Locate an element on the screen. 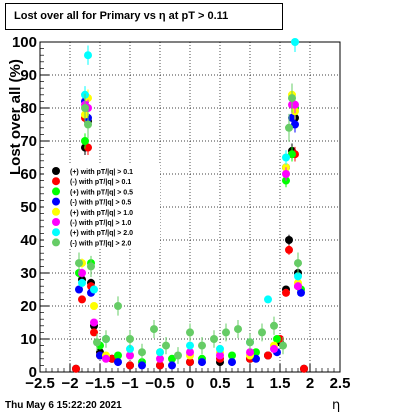 The height and width of the screenshot is (414, 400). y-tick-label: 0 is located at coordinates (33, 372).